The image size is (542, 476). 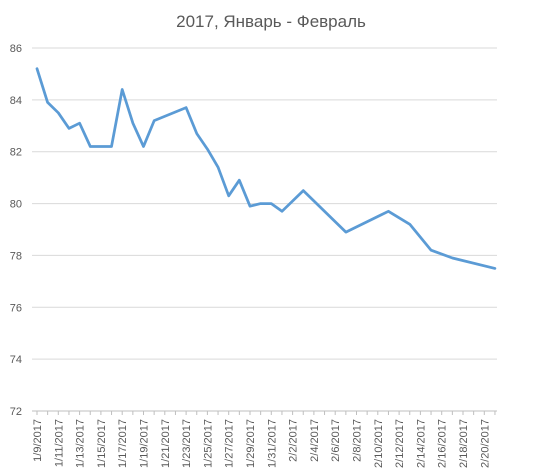 I want to click on x-tick-label: 2/4/2017, so click(x=315, y=440).